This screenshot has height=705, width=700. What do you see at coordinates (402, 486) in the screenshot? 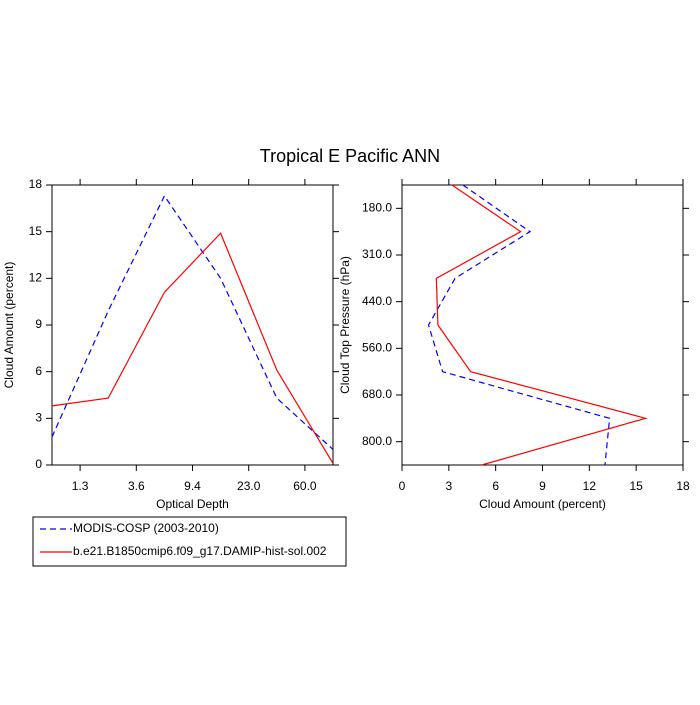
I see `x-tick-label: 0` at bounding box center [402, 486].